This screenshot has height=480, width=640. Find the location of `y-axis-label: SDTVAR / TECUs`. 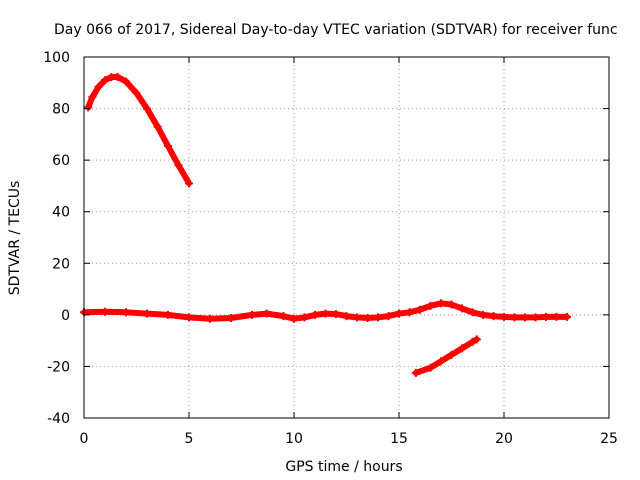

y-axis-label: SDTVAR / TECUs is located at coordinates (15, 238).